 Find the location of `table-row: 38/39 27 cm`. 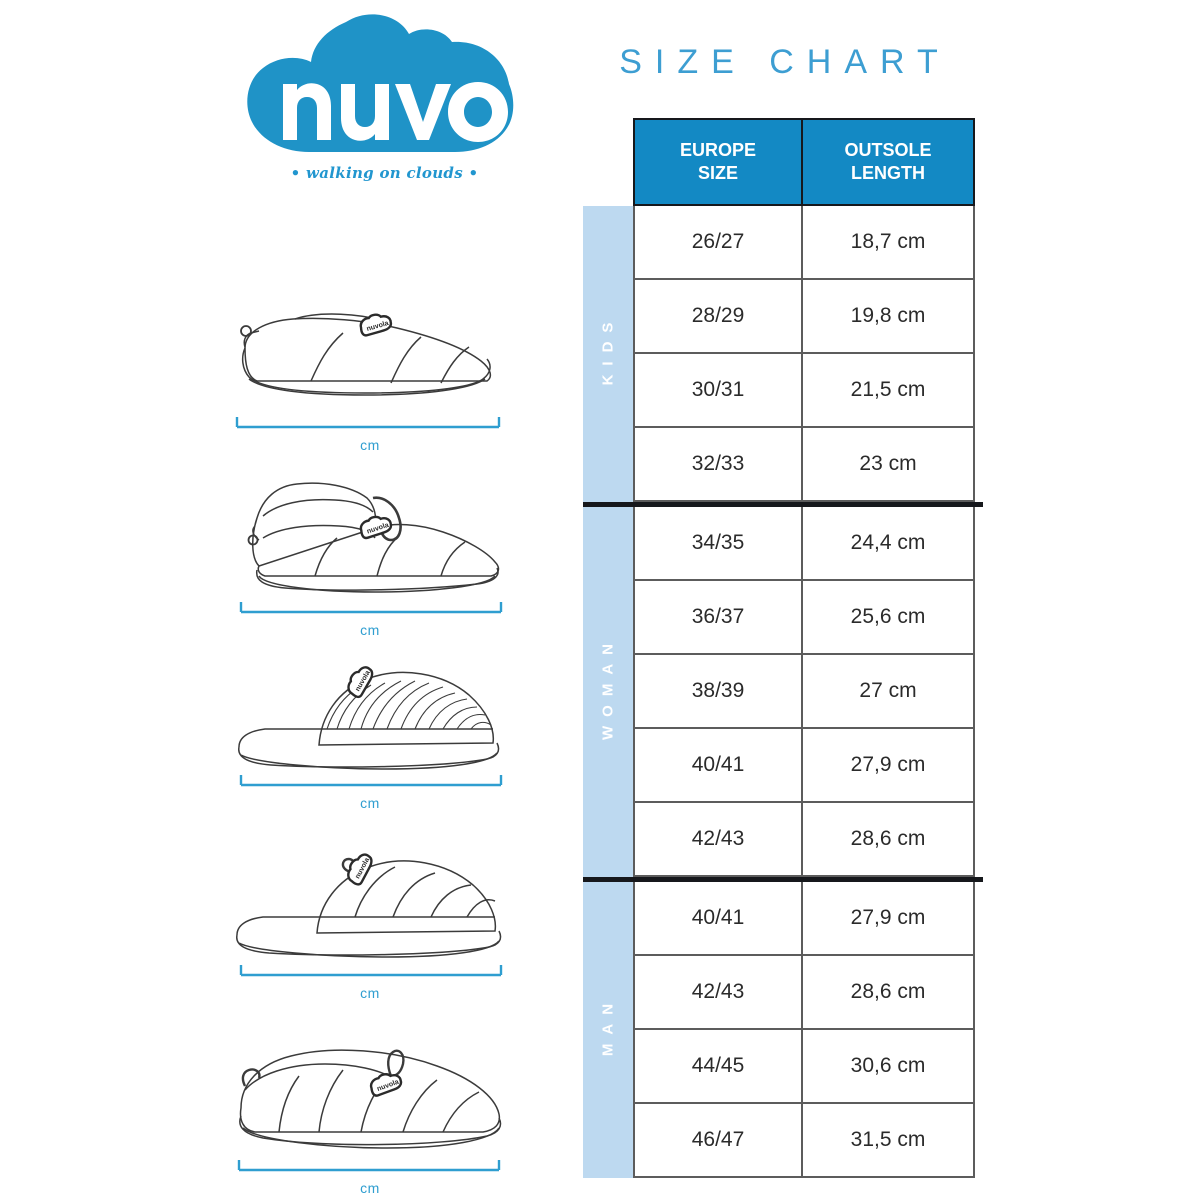

table-row: 38/39 27 cm is located at coordinates (808, 692).